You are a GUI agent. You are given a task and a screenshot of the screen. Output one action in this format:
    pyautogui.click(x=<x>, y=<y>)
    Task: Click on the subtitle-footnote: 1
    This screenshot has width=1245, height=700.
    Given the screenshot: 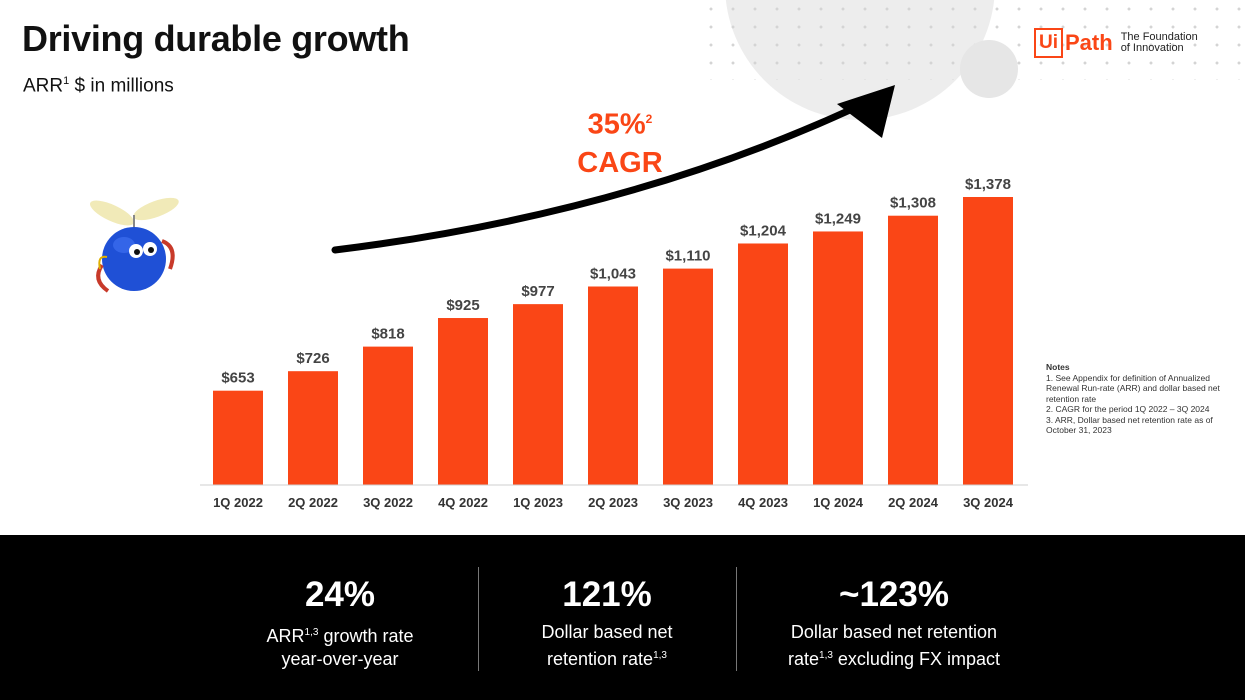 What is the action you would take?
    pyautogui.click(x=66, y=81)
    